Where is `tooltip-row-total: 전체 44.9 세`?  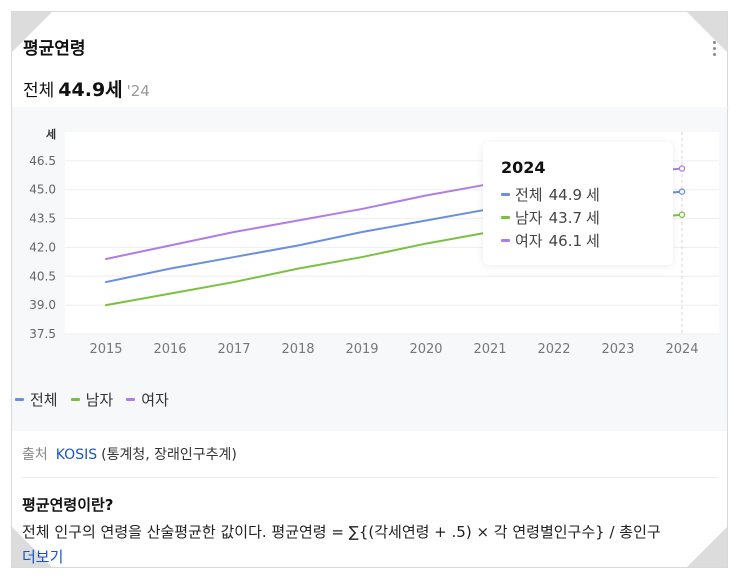 tooltip-row-total: 전체 44.9 세 is located at coordinates (587, 194).